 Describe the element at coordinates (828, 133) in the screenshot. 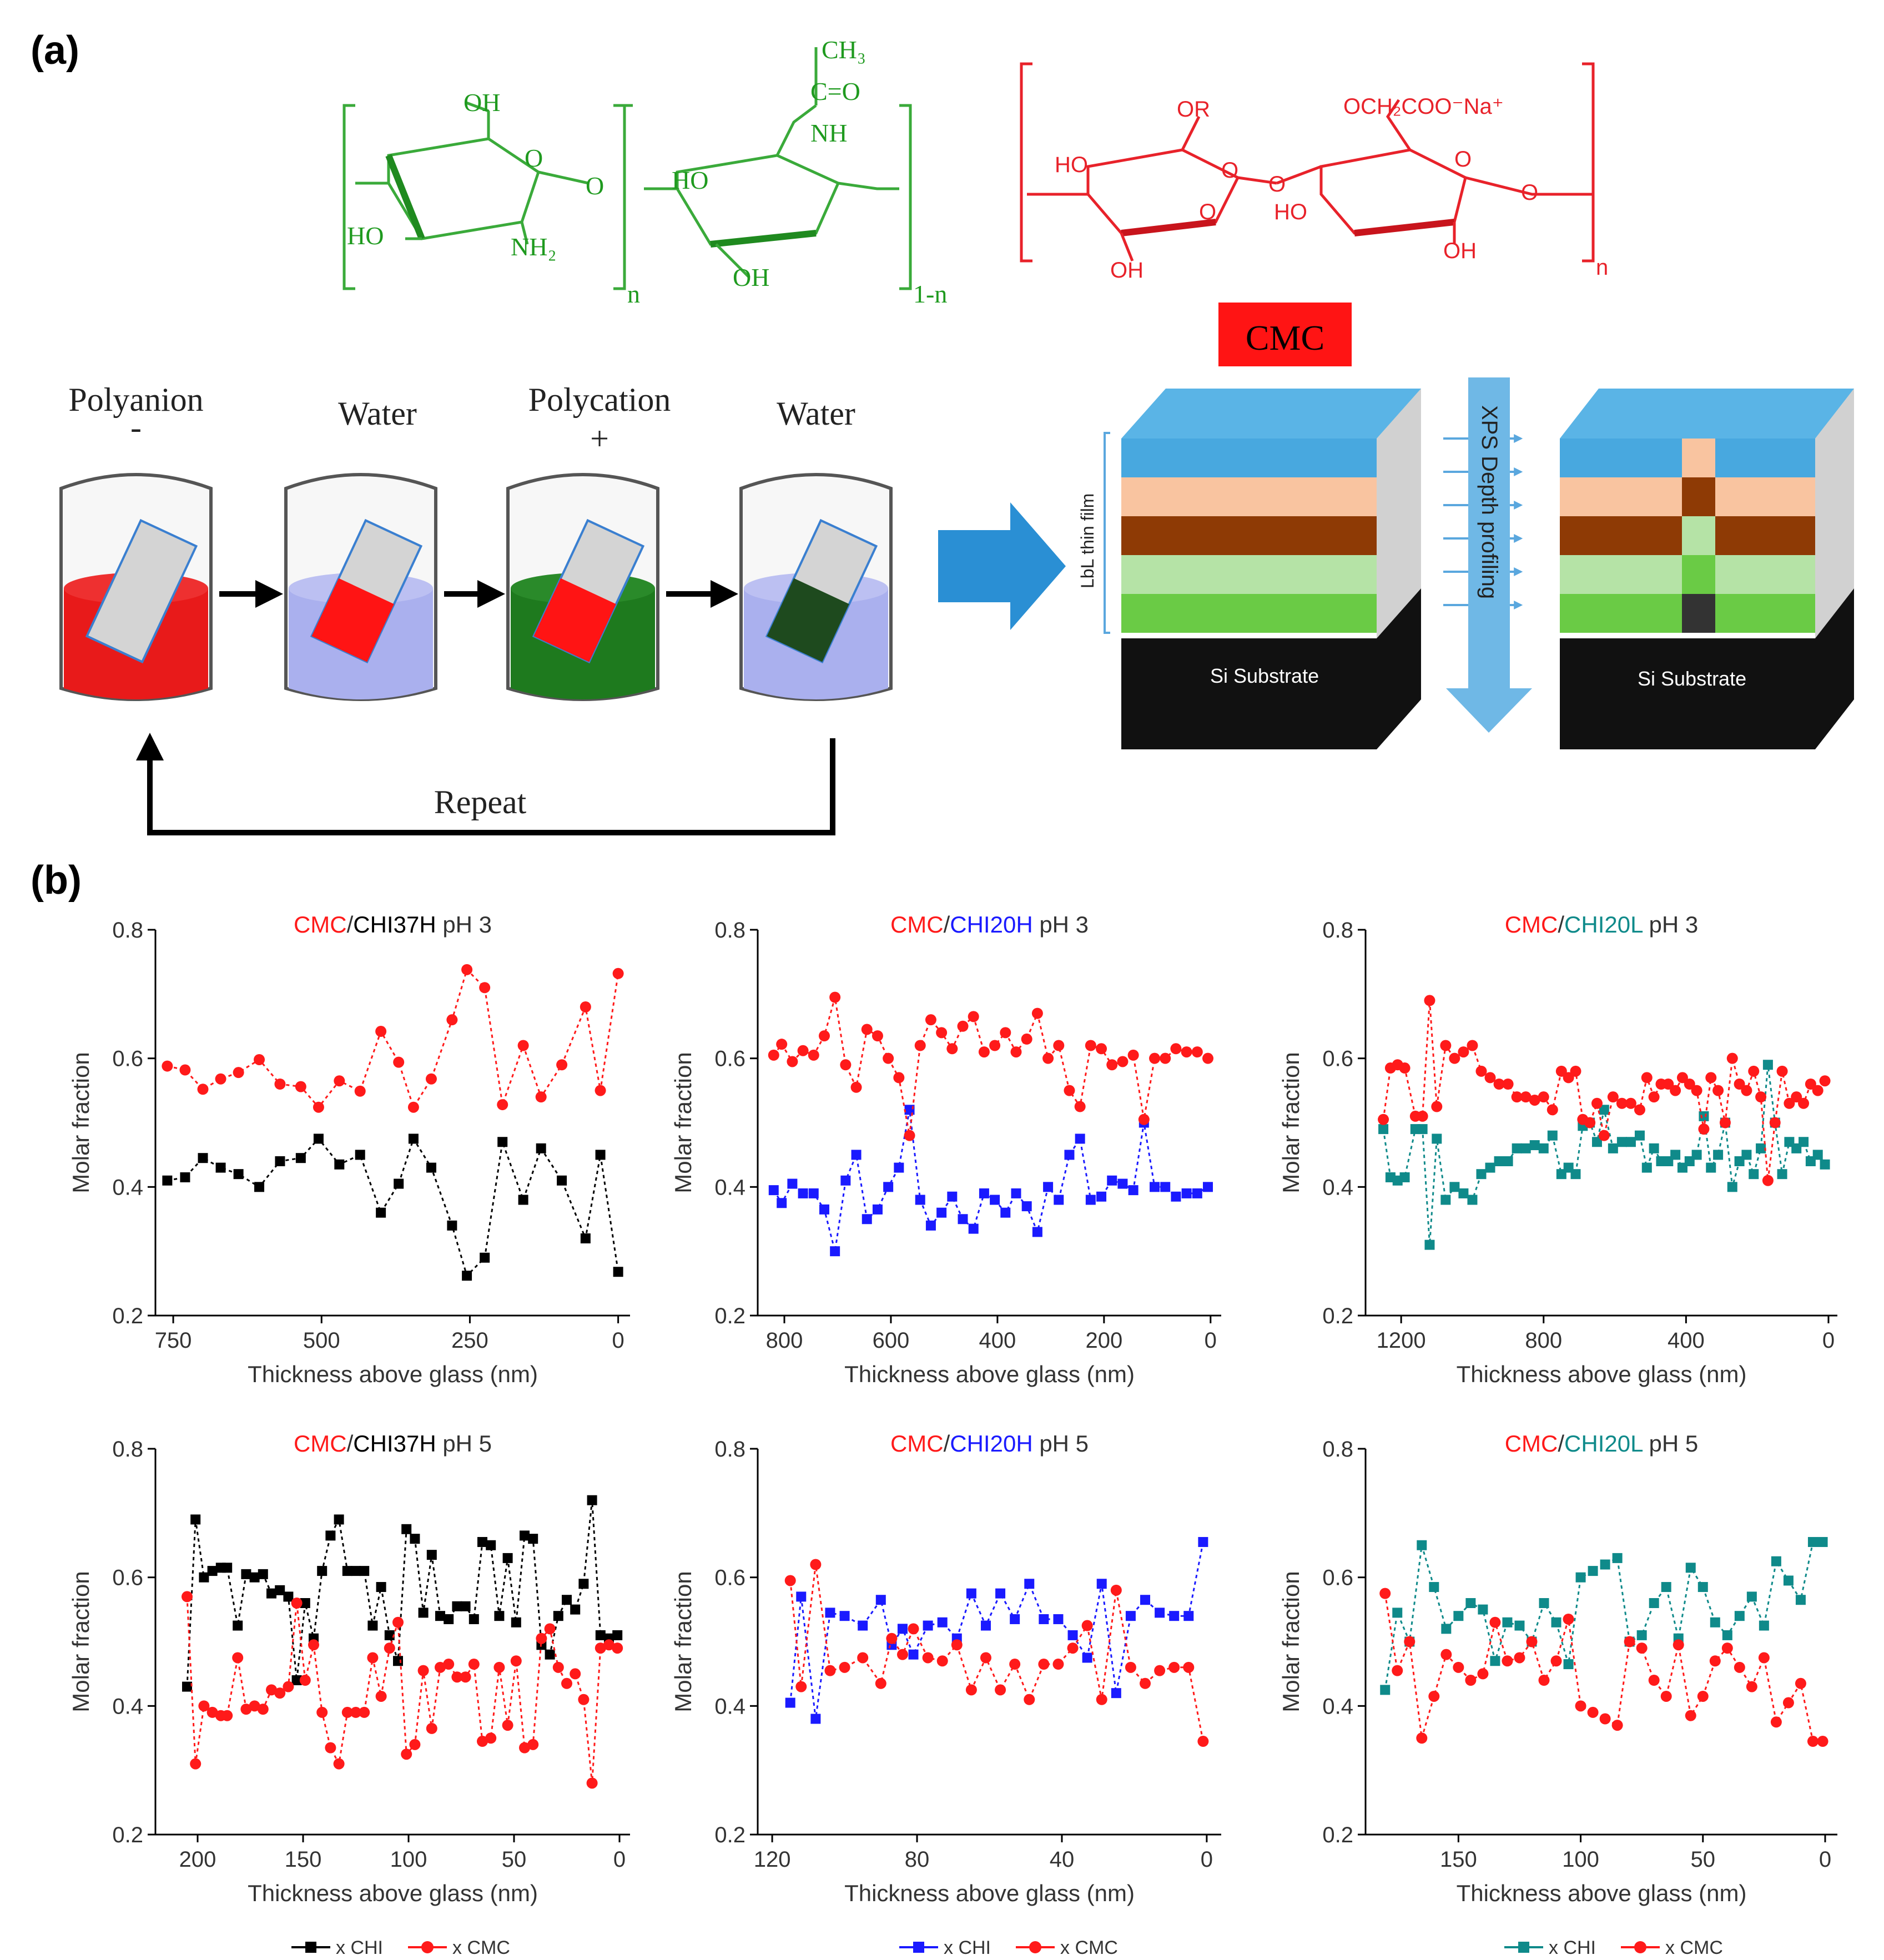

I see `chi-nh: NH` at that location.